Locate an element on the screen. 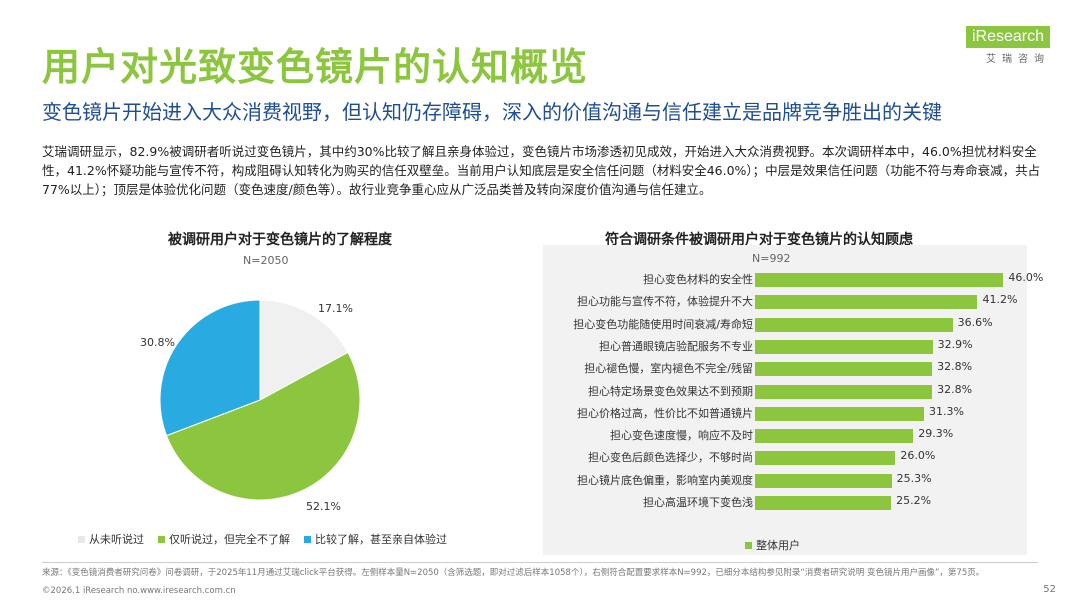 The width and height of the screenshot is (1080, 608). pie-label-never-heard: 17.1% is located at coordinates (335, 308).